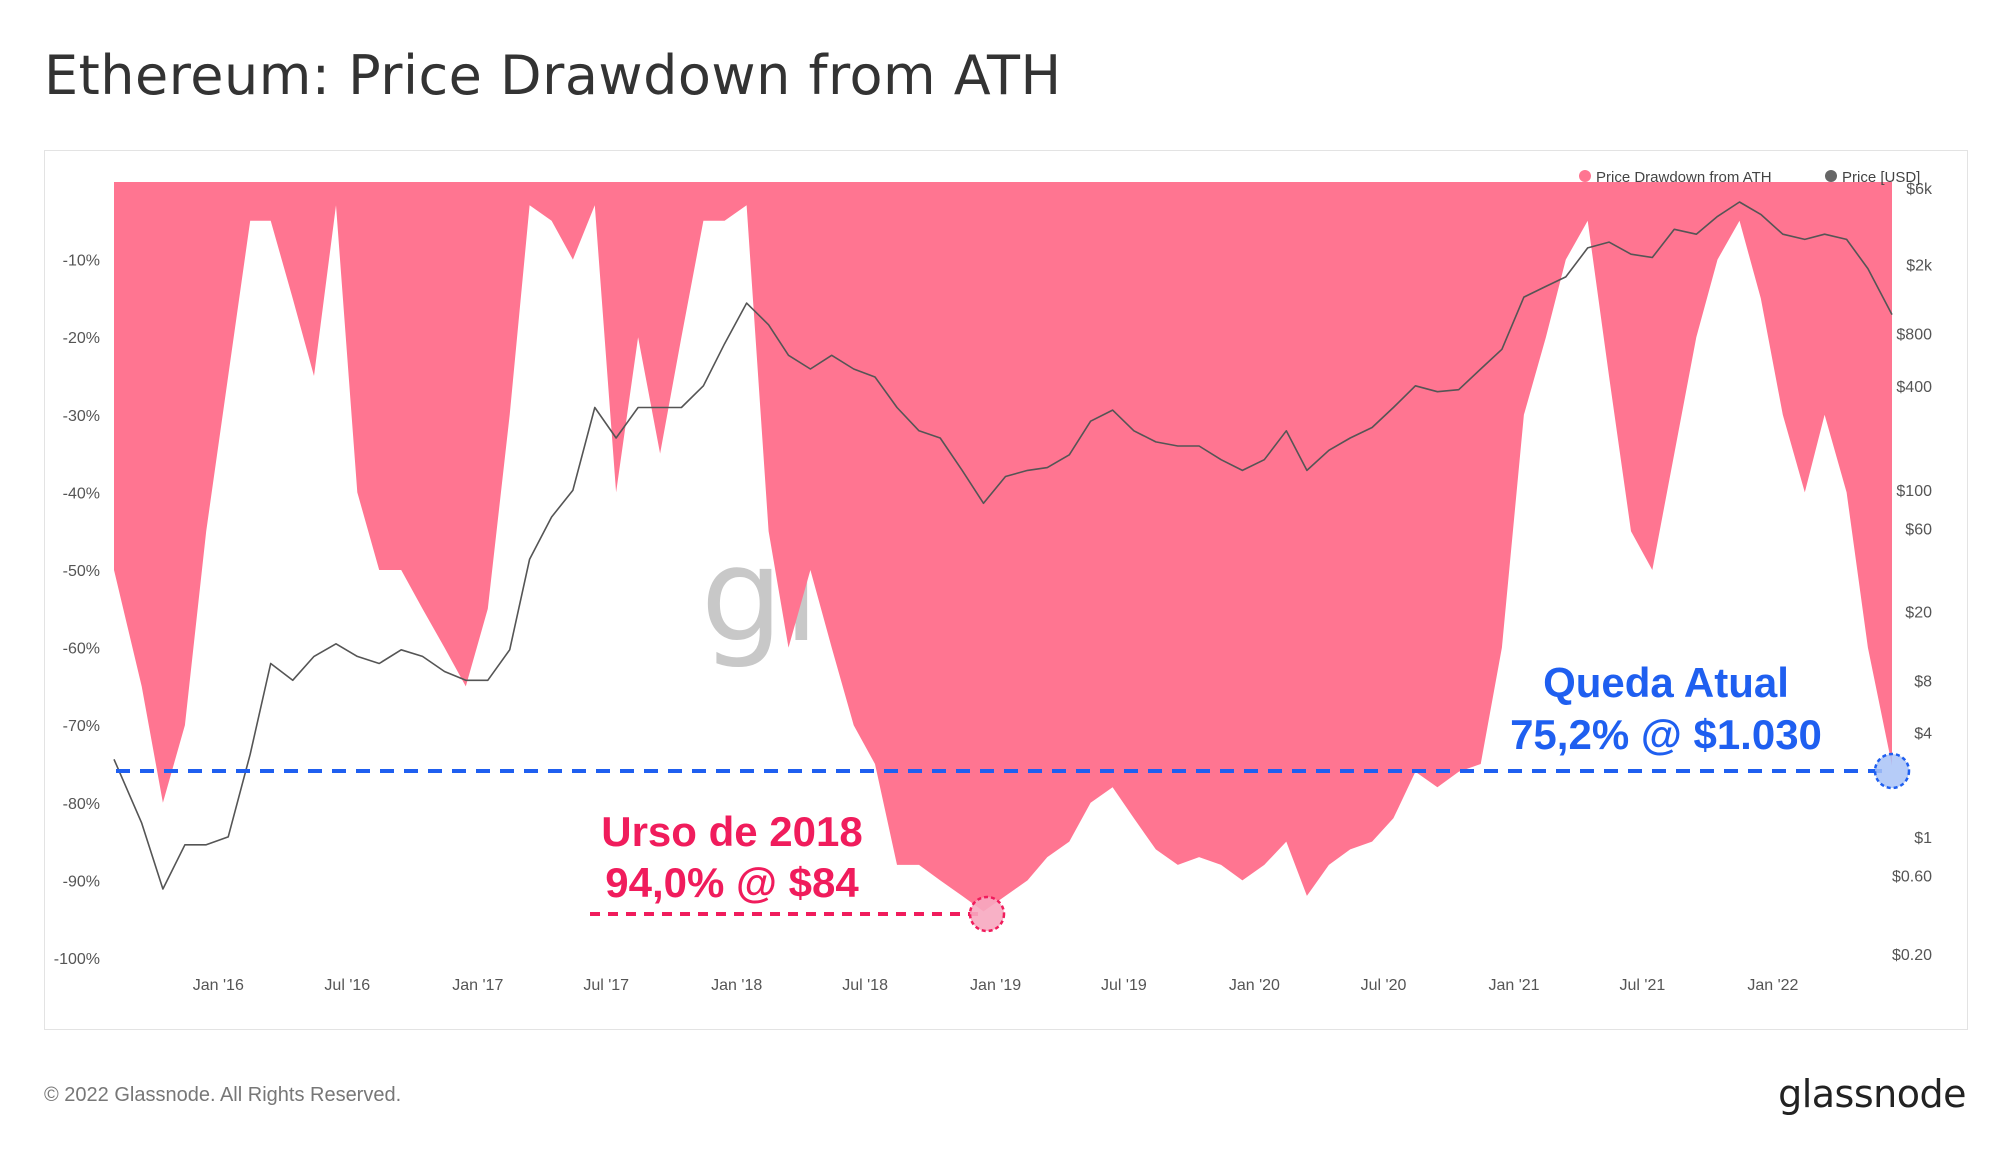 This screenshot has width=2000, height=1152. I want to click on legend: Price Drawdown from ATH Price [USD], so click(1749, 177).